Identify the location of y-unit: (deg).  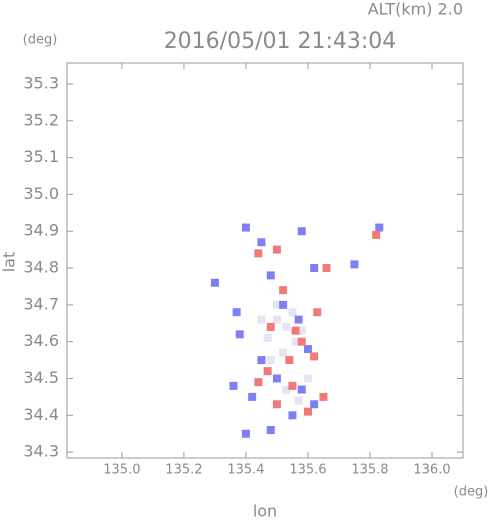
(40, 40).